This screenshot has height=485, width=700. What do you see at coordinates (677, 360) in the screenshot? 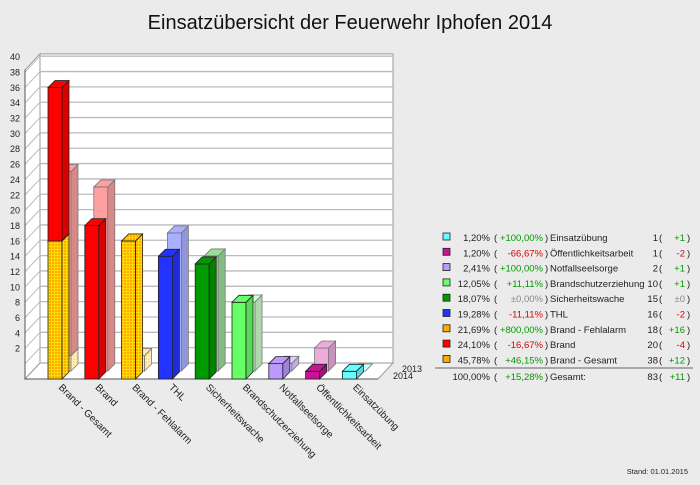
I see `legend-diff: +12` at bounding box center [677, 360].